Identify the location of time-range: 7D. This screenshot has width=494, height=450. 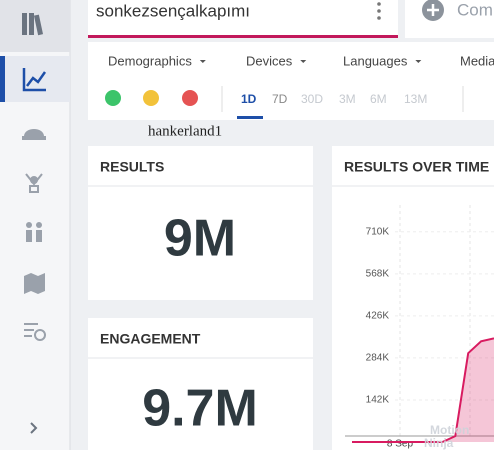
(280, 99).